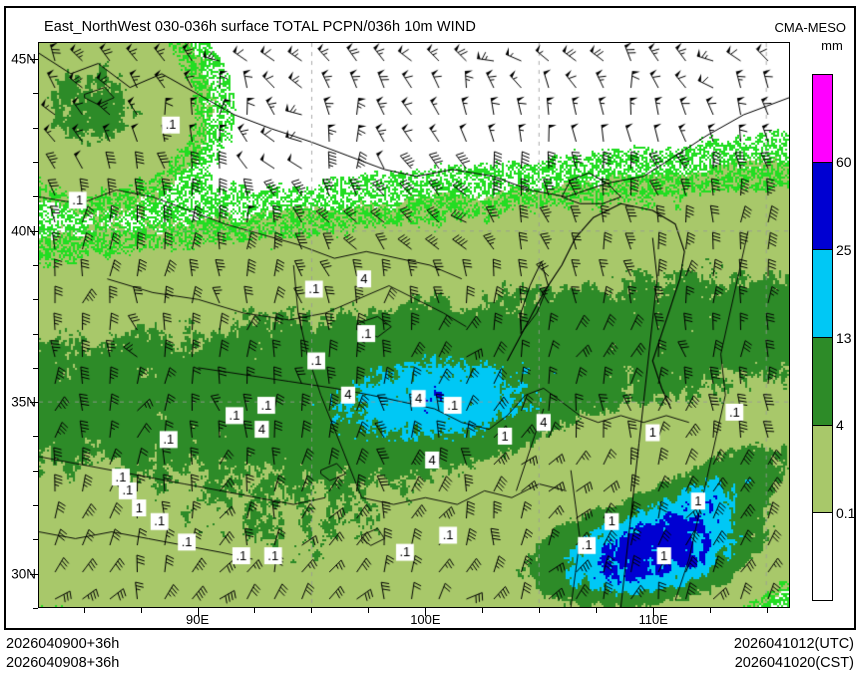  What do you see at coordinates (23, 402) in the screenshot?
I see `y-axis-label-35N: 35N` at bounding box center [23, 402].